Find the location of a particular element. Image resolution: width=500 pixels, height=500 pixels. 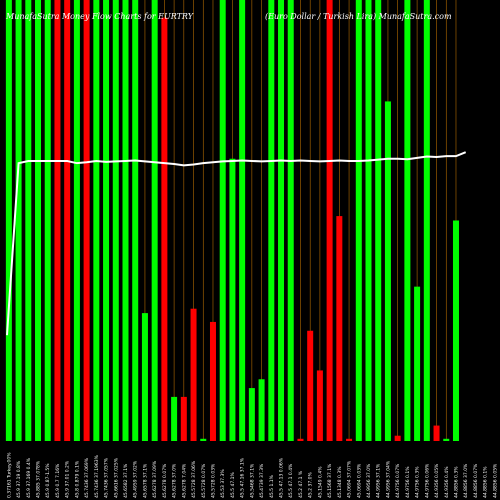

x-tick-label: 45.5728 0.07% is located at coordinates (204, 480).